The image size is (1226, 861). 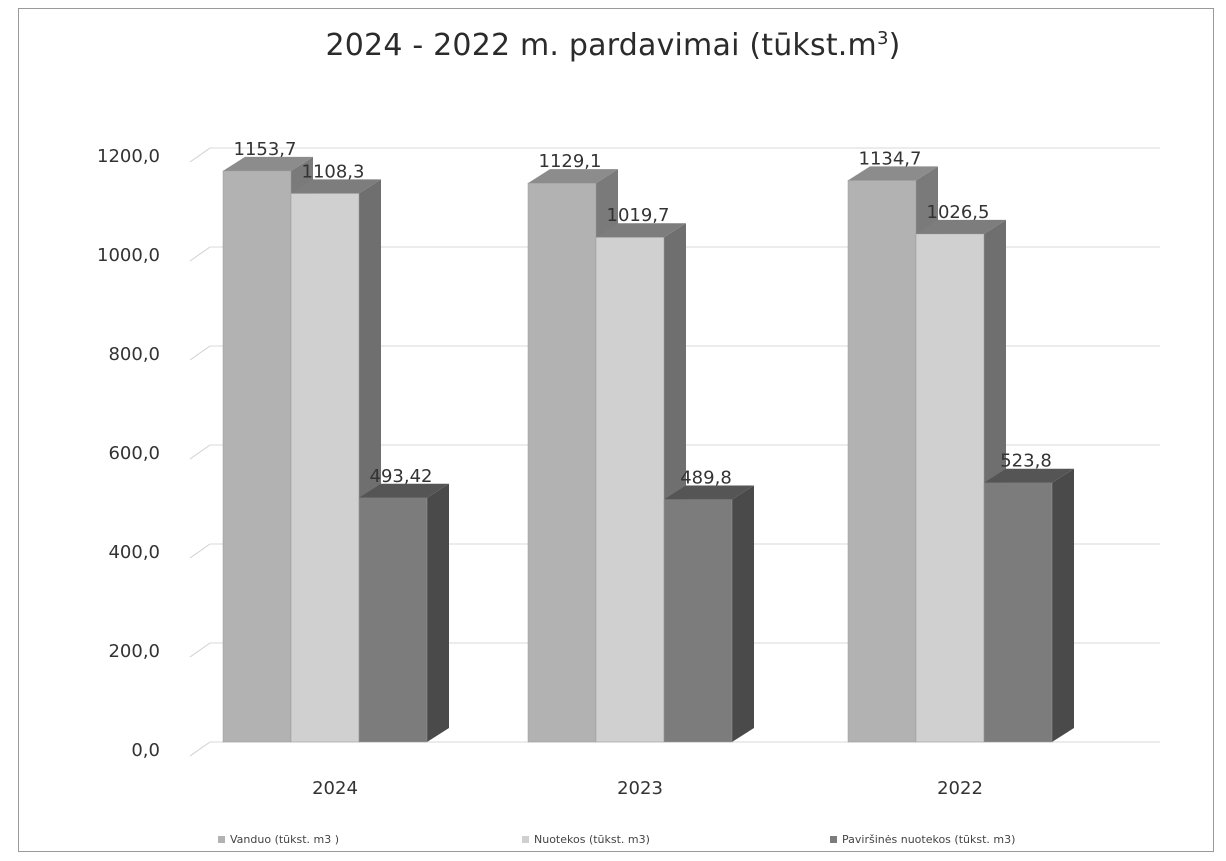 I want to click on y-tick-label: 400,0, so click(x=134, y=552).